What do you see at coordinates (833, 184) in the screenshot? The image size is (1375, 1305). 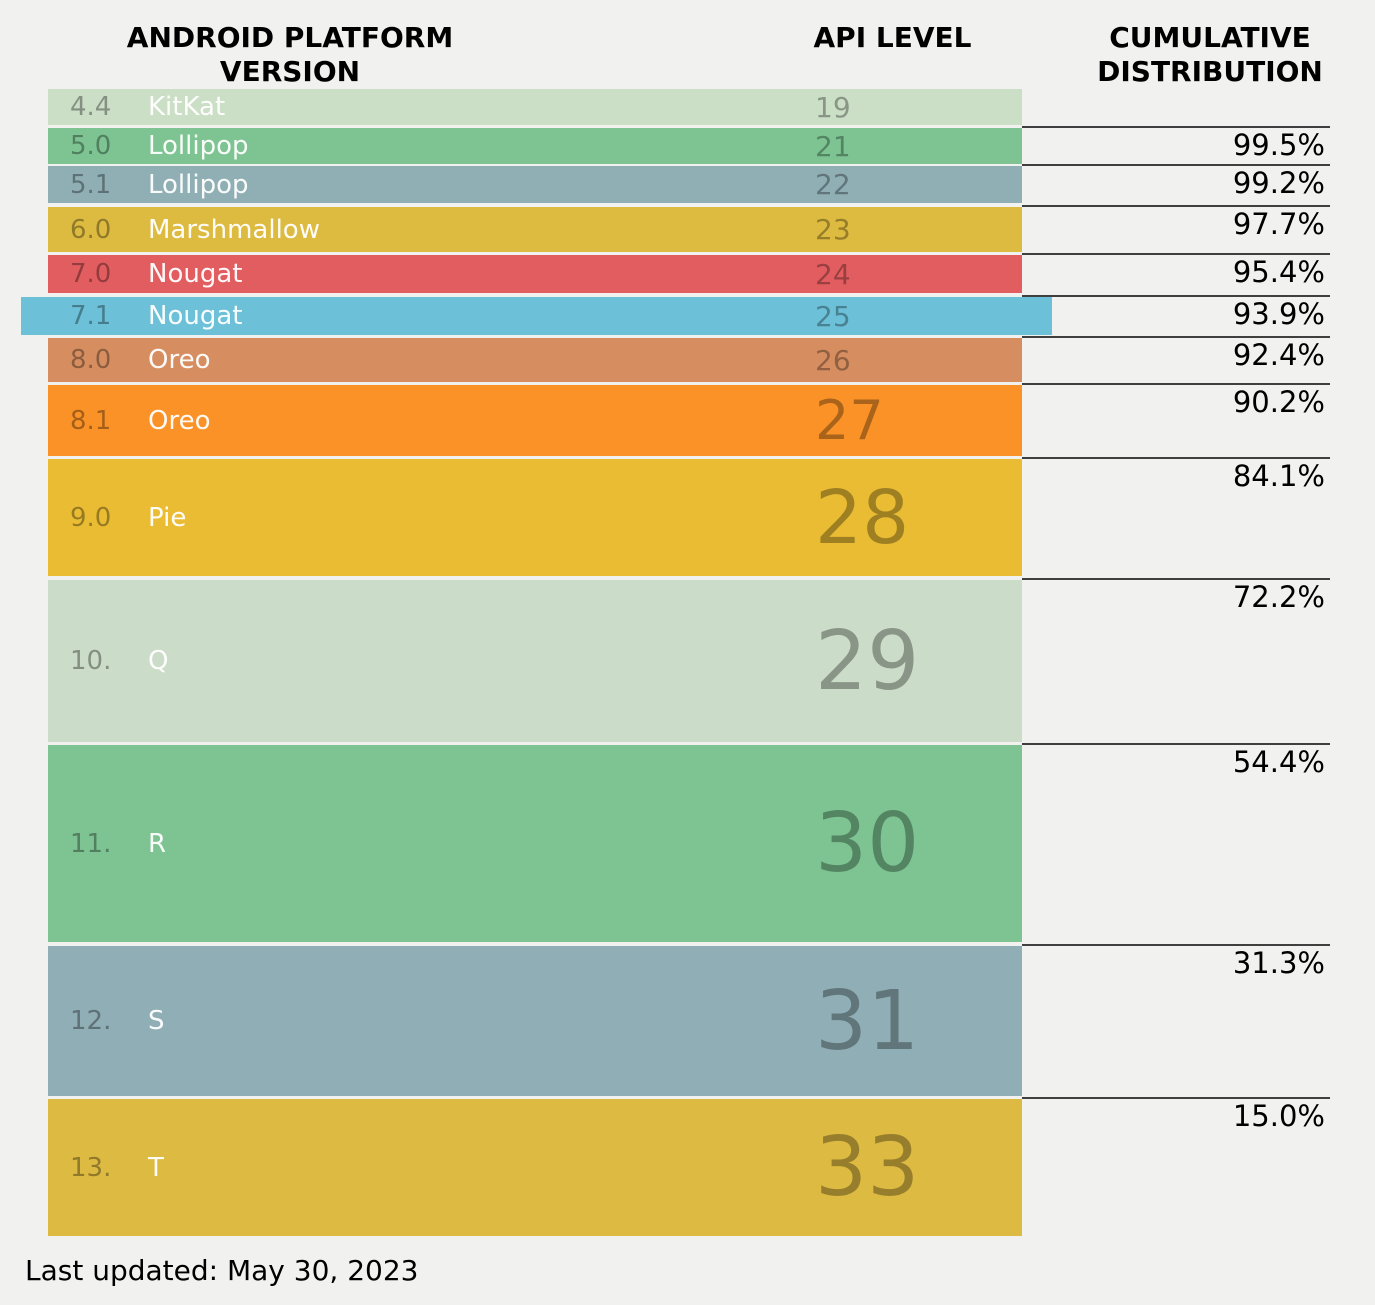 I see `api-level-label: 22` at bounding box center [833, 184].